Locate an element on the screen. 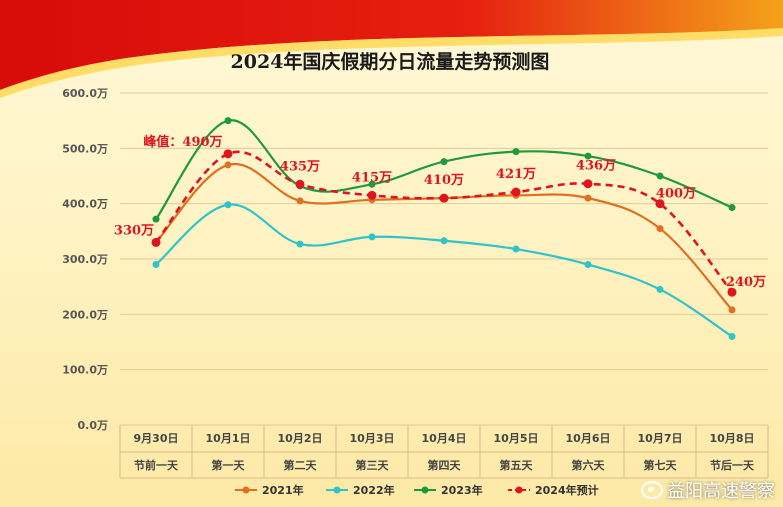 The width and height of the screenshot is (783, 507). x-tick-sublabel: 节前一天 is located at coordinates (156, 465).